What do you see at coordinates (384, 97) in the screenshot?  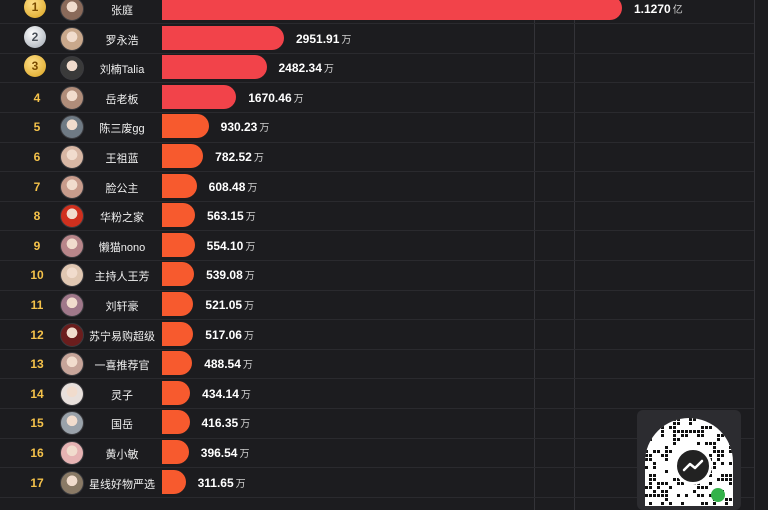 I see `ranking-row: 4 岳老板 1670.46 万` at bounding box center [384, 97].